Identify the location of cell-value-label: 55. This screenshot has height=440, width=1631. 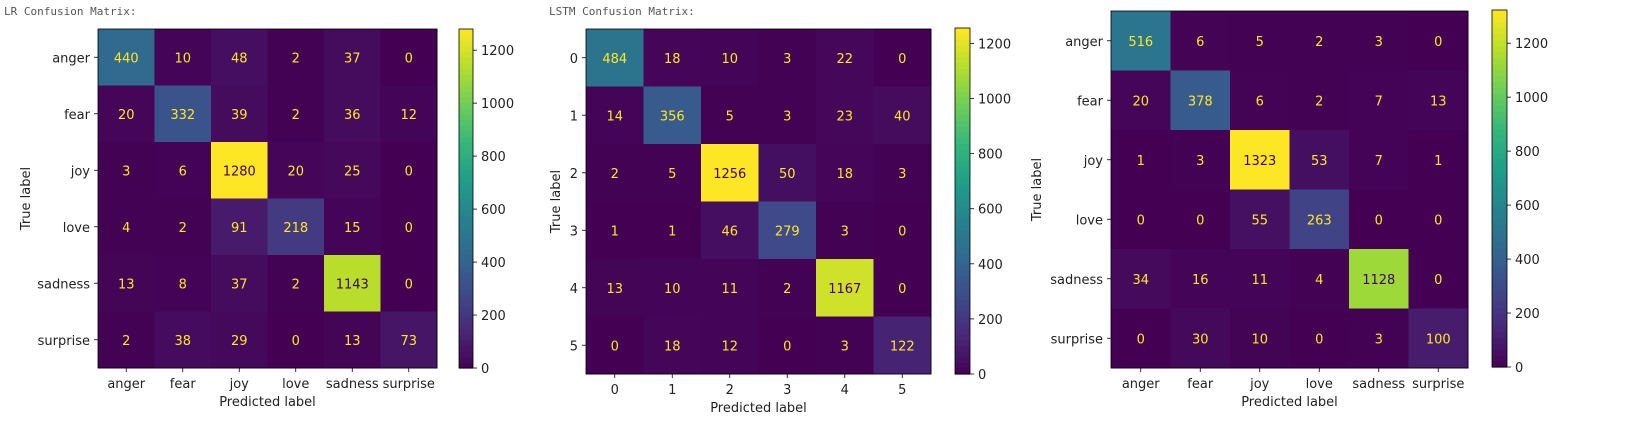
(1259, 220).